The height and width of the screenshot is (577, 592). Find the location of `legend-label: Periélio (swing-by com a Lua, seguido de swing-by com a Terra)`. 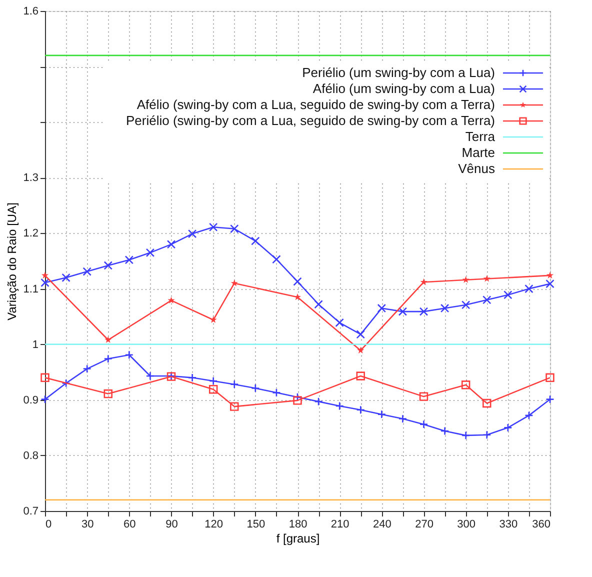

legend-label: Periélio (swing-by com a Lua, seguido de swing-by com a Terra) is located at coordinates (310, 120).